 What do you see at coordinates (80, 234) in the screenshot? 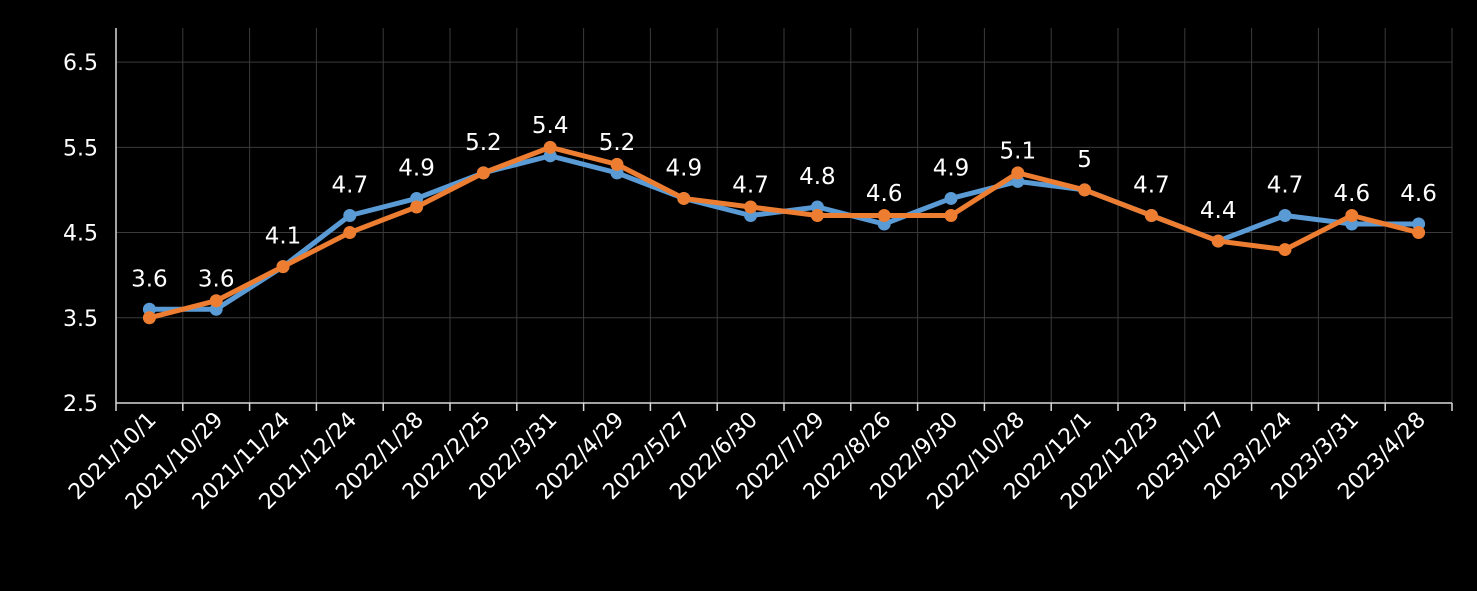
I see `y-tick-label: 4.5` at bounding box center [80, 234].